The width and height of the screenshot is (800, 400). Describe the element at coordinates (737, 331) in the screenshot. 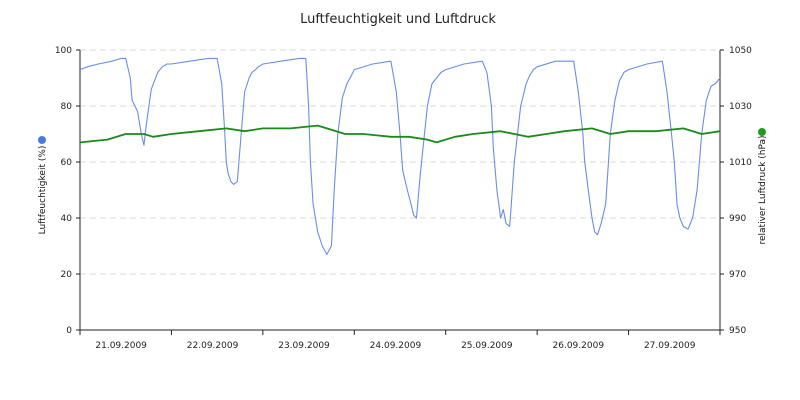

I see `right-tick-label: 950` at that location.